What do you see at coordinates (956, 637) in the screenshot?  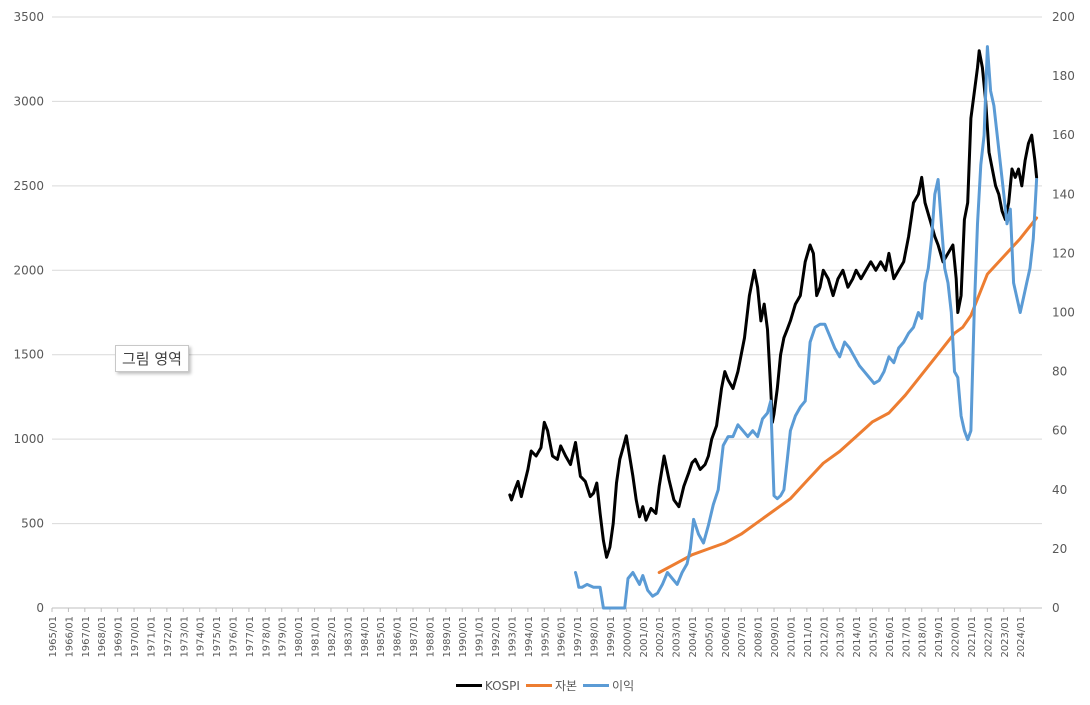 I see `x-tick-label: 2020/01` at bounding box center [956, 637].